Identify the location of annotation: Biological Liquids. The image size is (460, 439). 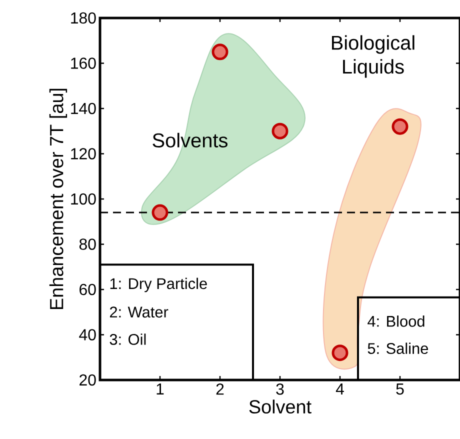
(373, 56).